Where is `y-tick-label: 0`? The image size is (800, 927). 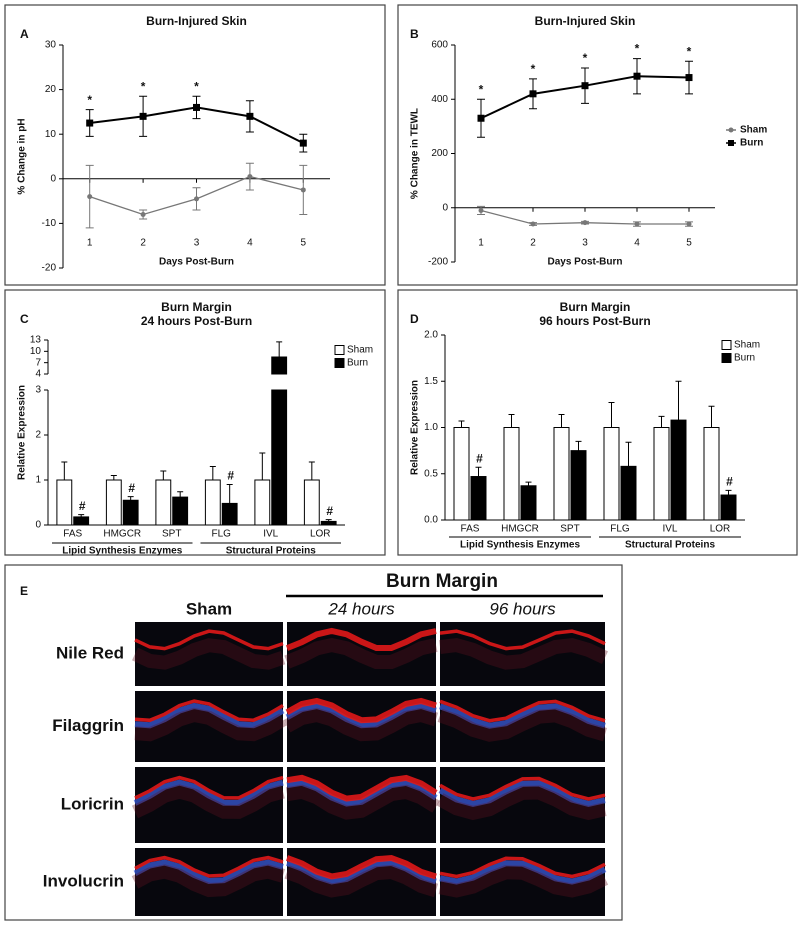 y-tick-label: 0 is located at coordinates (53, 178).